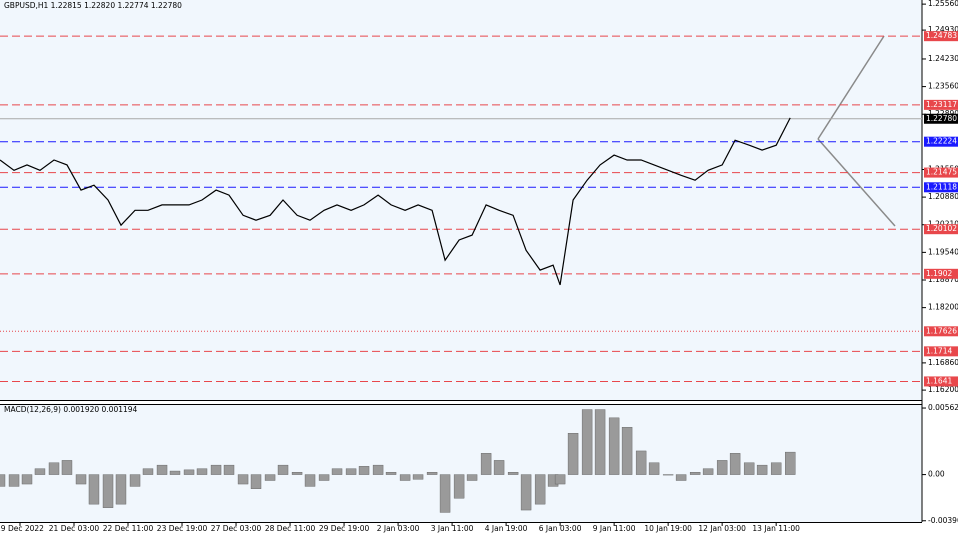 This screenshot has height=535, width=958. I want to click on level-label: 1.22780, so click(941, 118).